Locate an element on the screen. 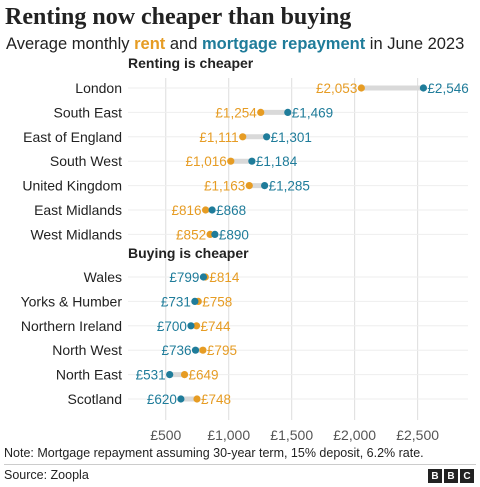 The height and width of the screenshot is (487, 480). source-text: Source: Zoopla is located at coordinates (46, 475).